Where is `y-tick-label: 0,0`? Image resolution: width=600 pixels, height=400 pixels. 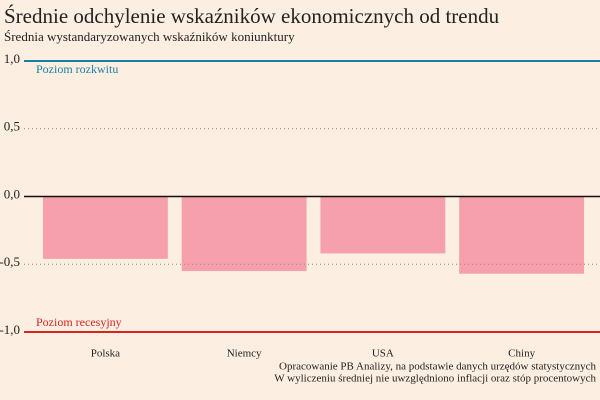
y-tick-label: 0,0 is located at coordinates (12, 193).